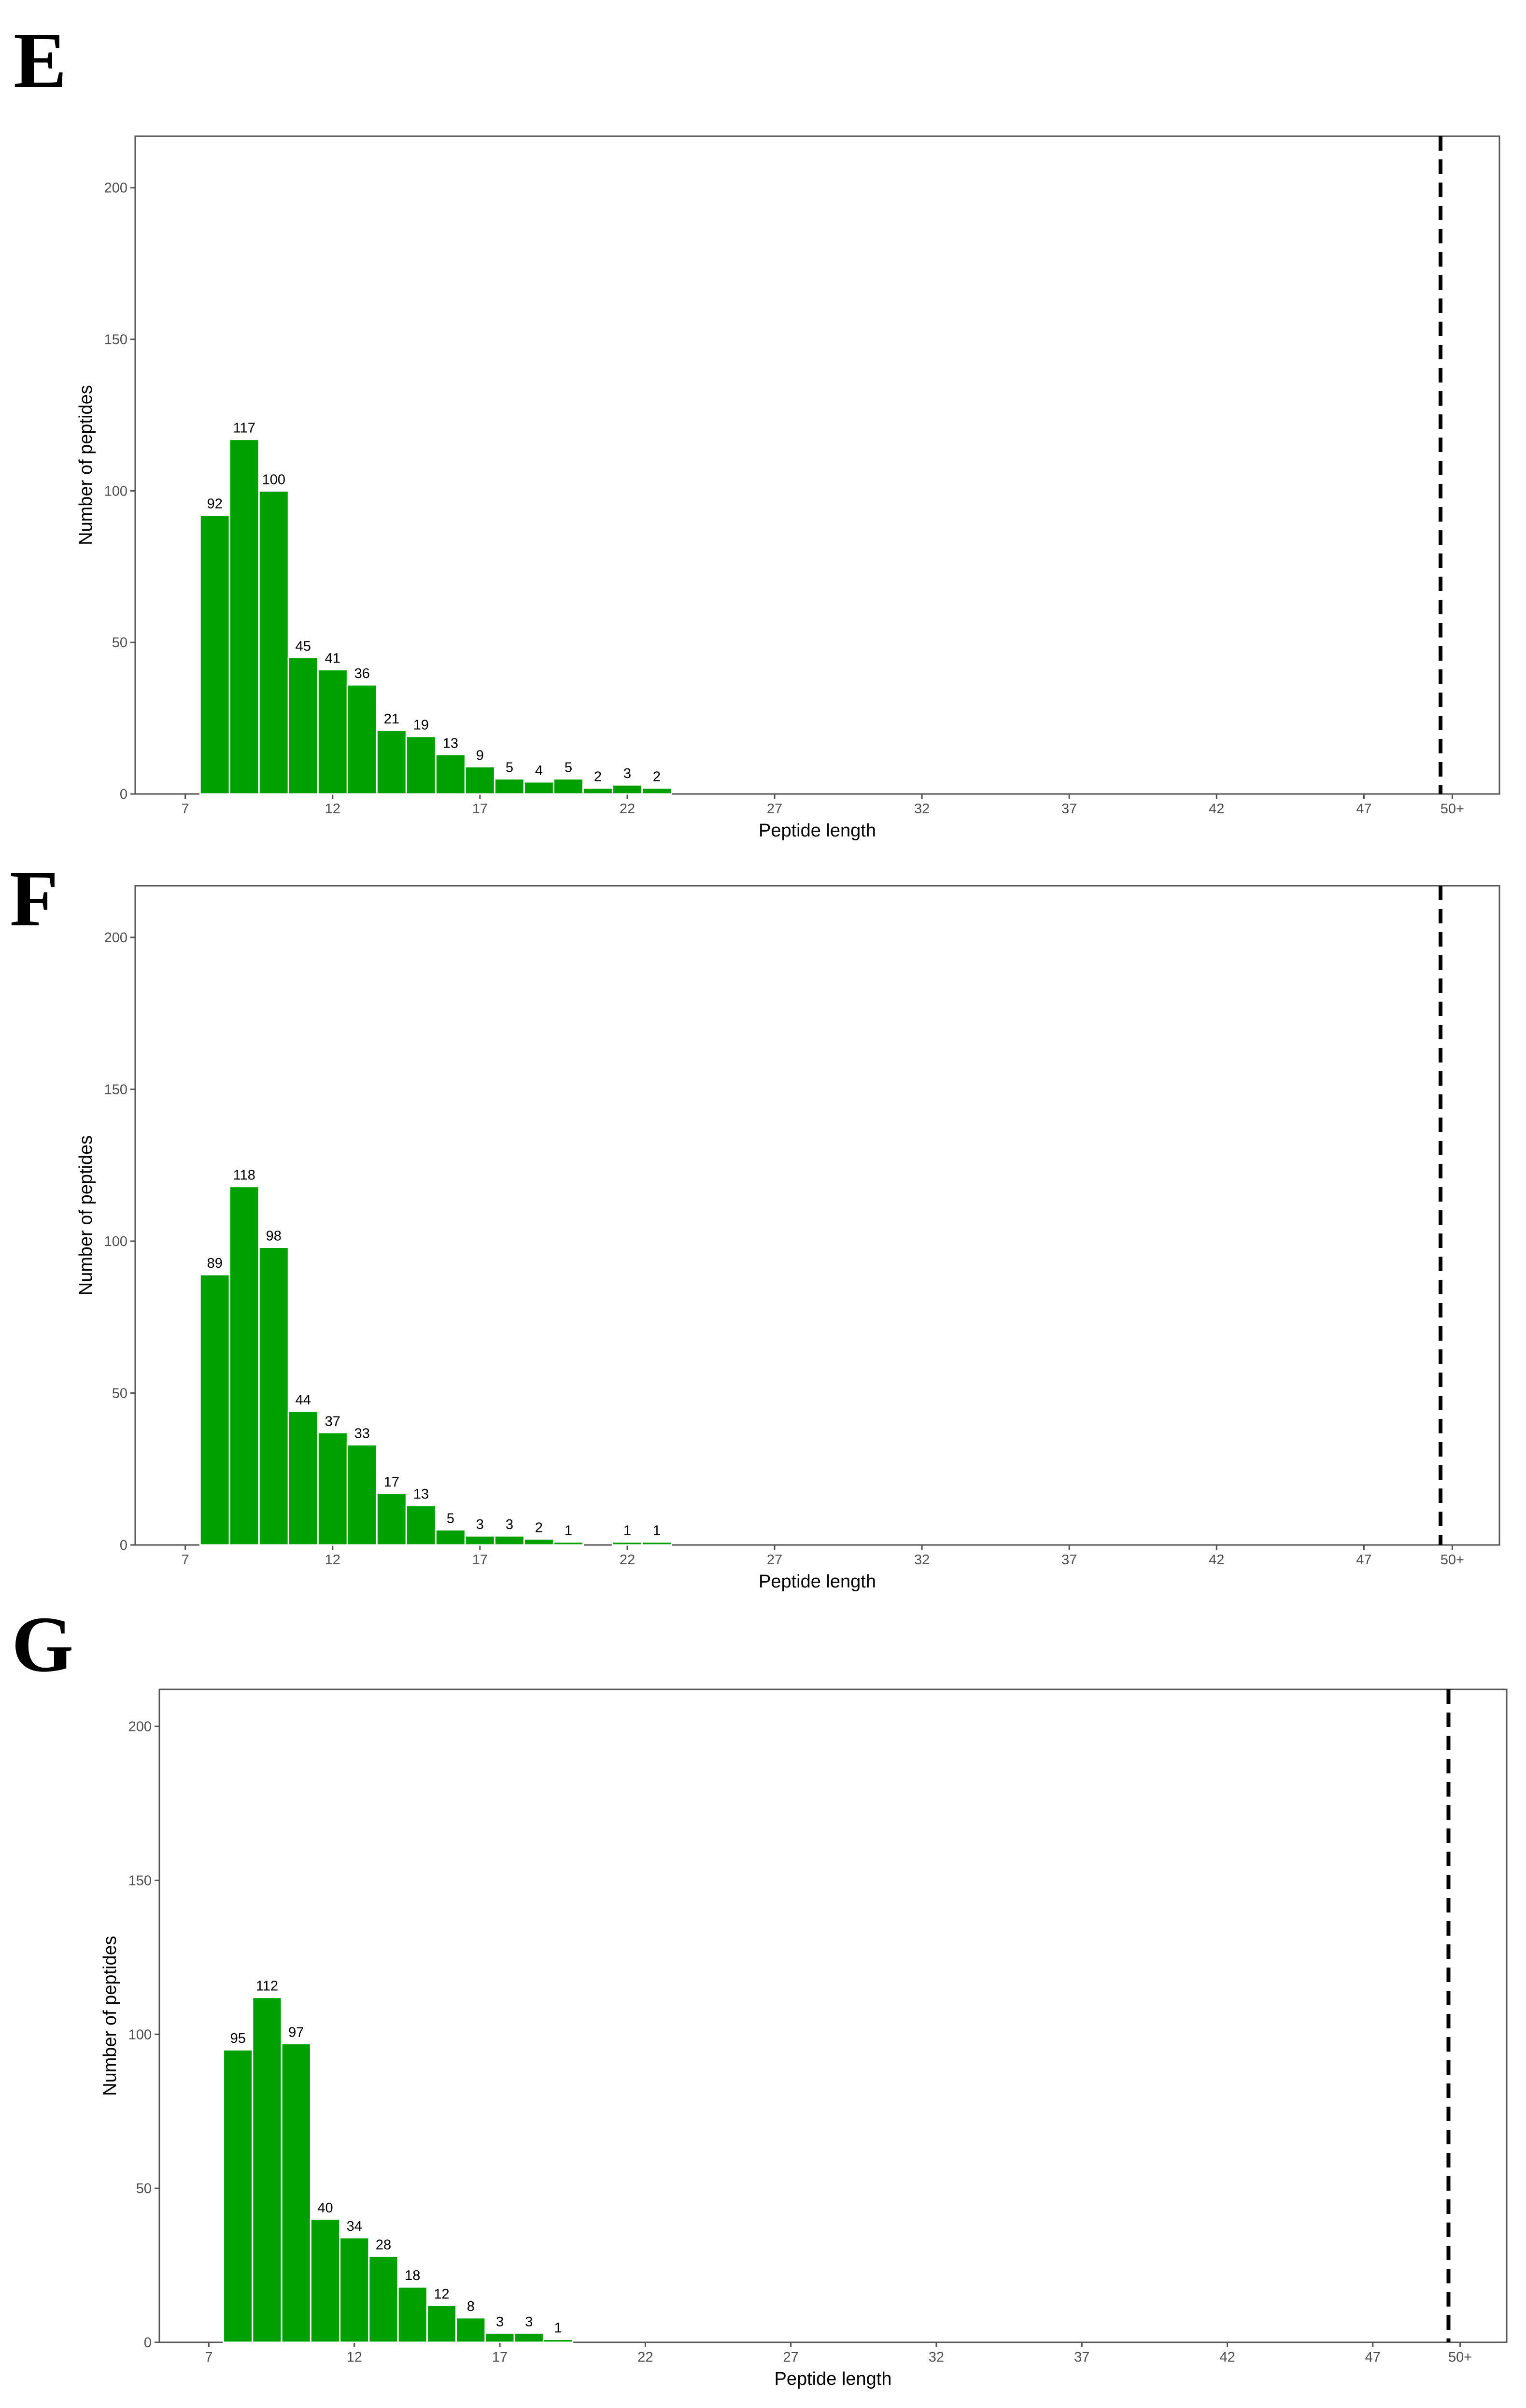 The height and width of the screenshot is (2408, 1526). I want to click on bar-value-label: 36, so click(362, 673).